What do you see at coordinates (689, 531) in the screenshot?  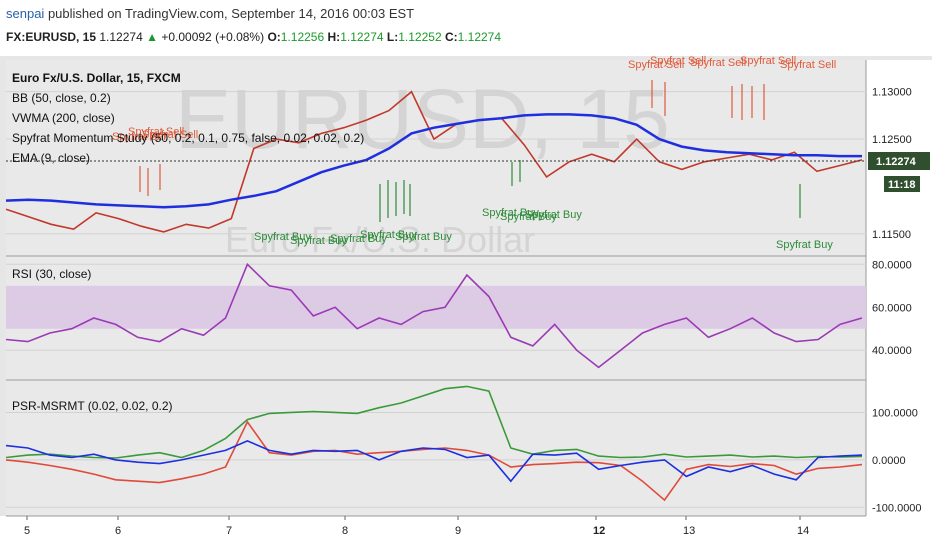 I see `x-tick-label: 13` at bounding box center [689, 531].